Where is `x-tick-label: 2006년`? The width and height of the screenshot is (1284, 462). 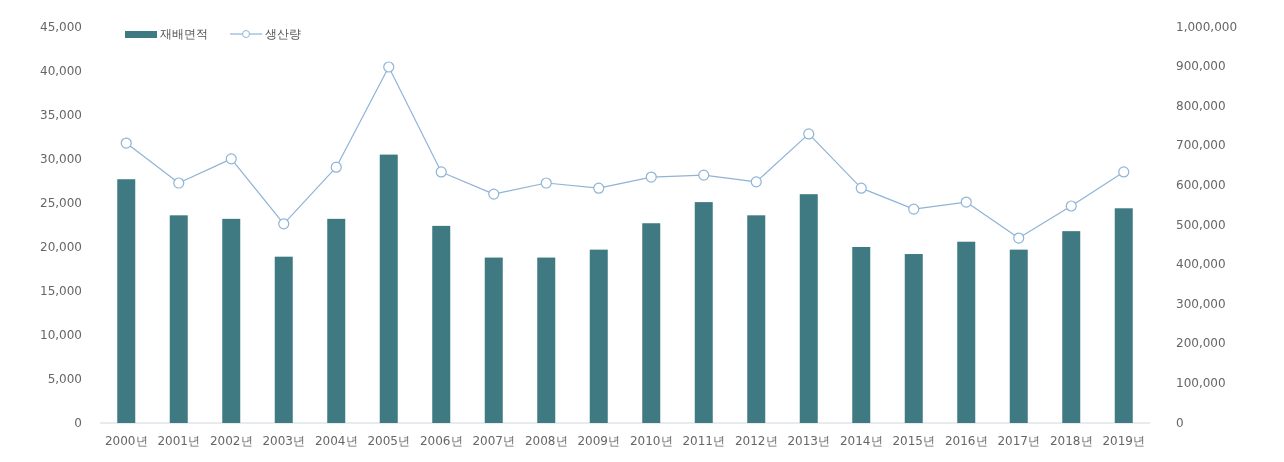 x-tick-label: 2006년 is located at coordinates (441, 440).